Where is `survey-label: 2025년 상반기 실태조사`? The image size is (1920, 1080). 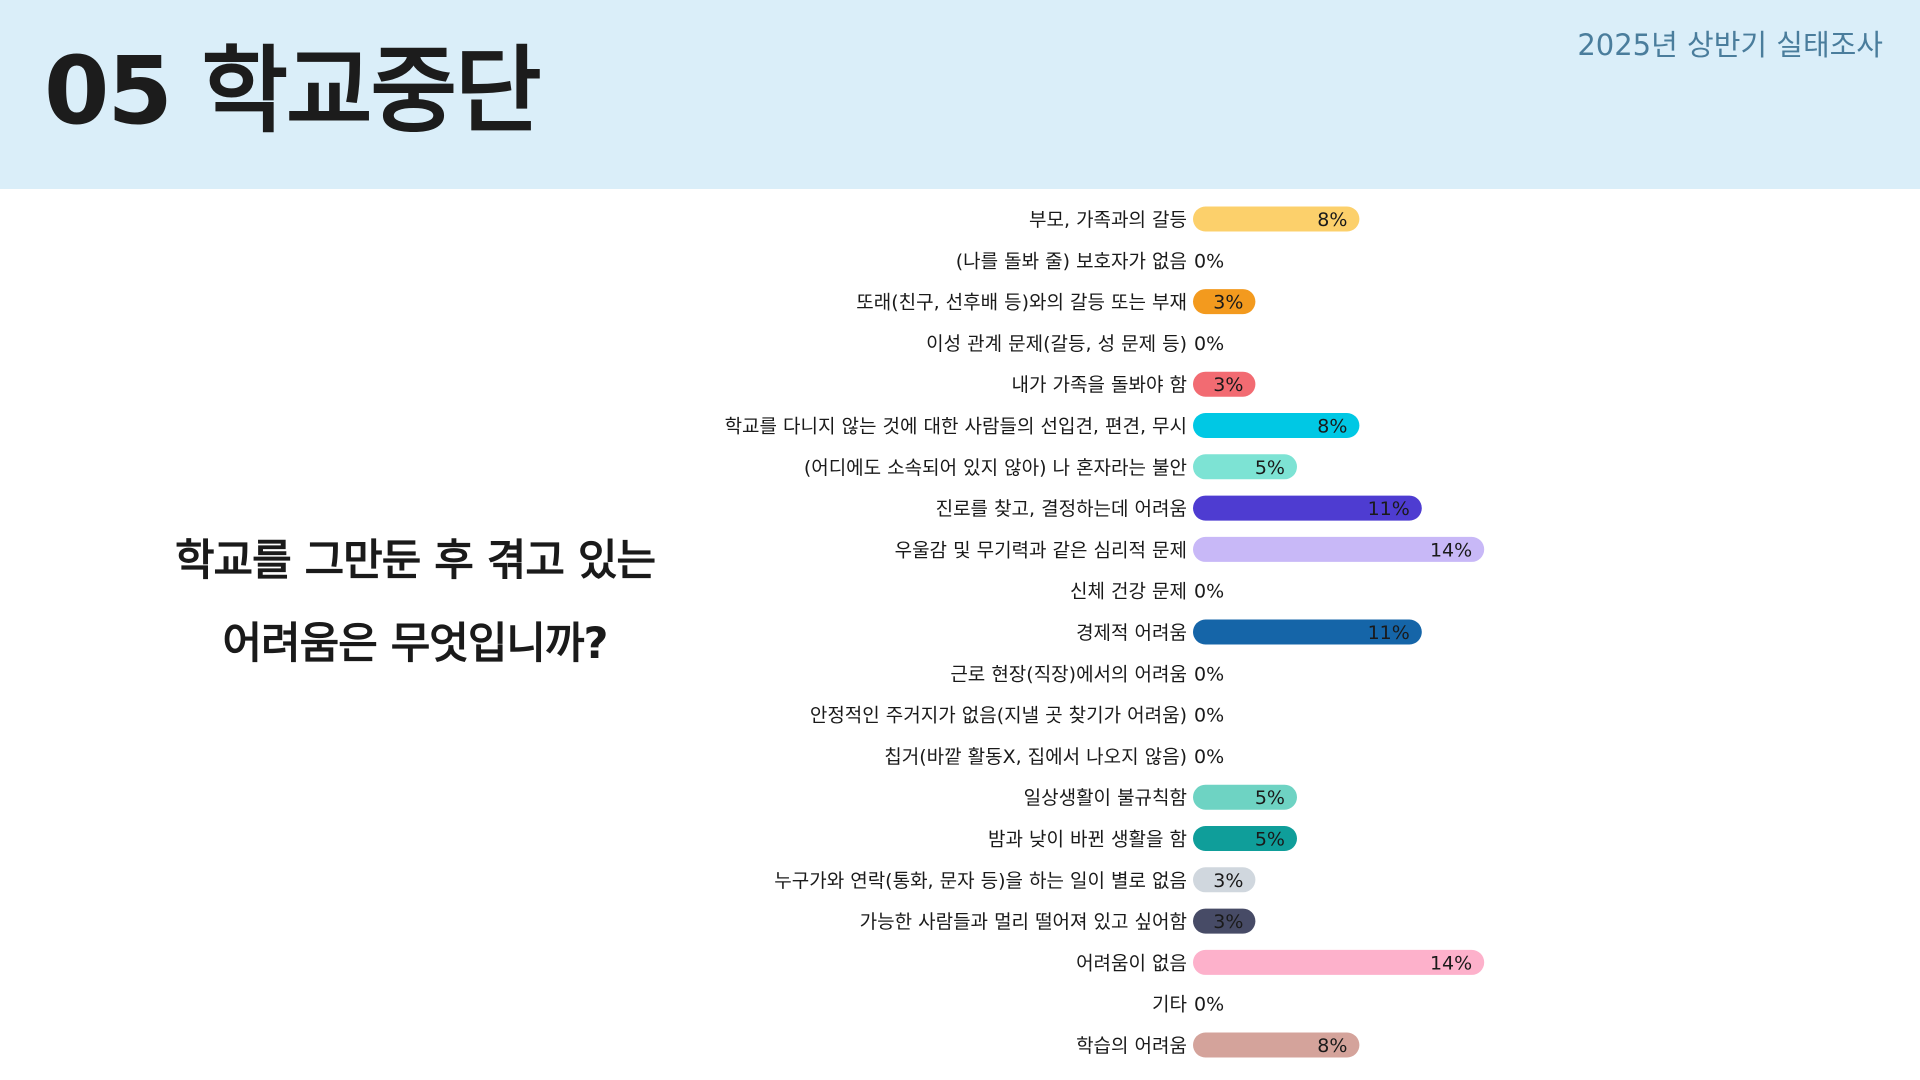 survey-label: 2025년 상반기 실태조사 is located at coordinates (1730, 45).